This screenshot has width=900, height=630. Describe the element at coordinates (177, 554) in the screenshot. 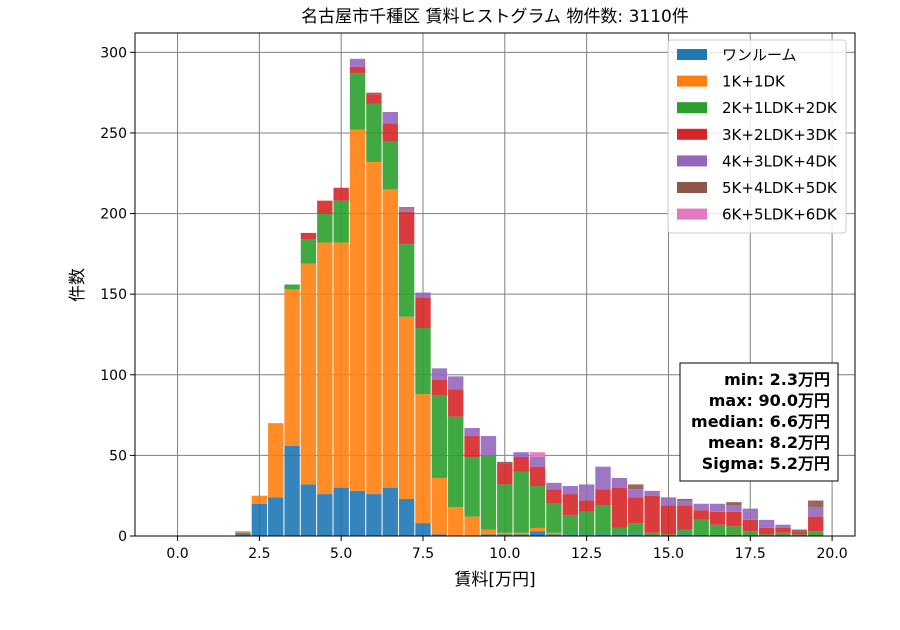

I see `x-tick-label: 0.0` at that location.